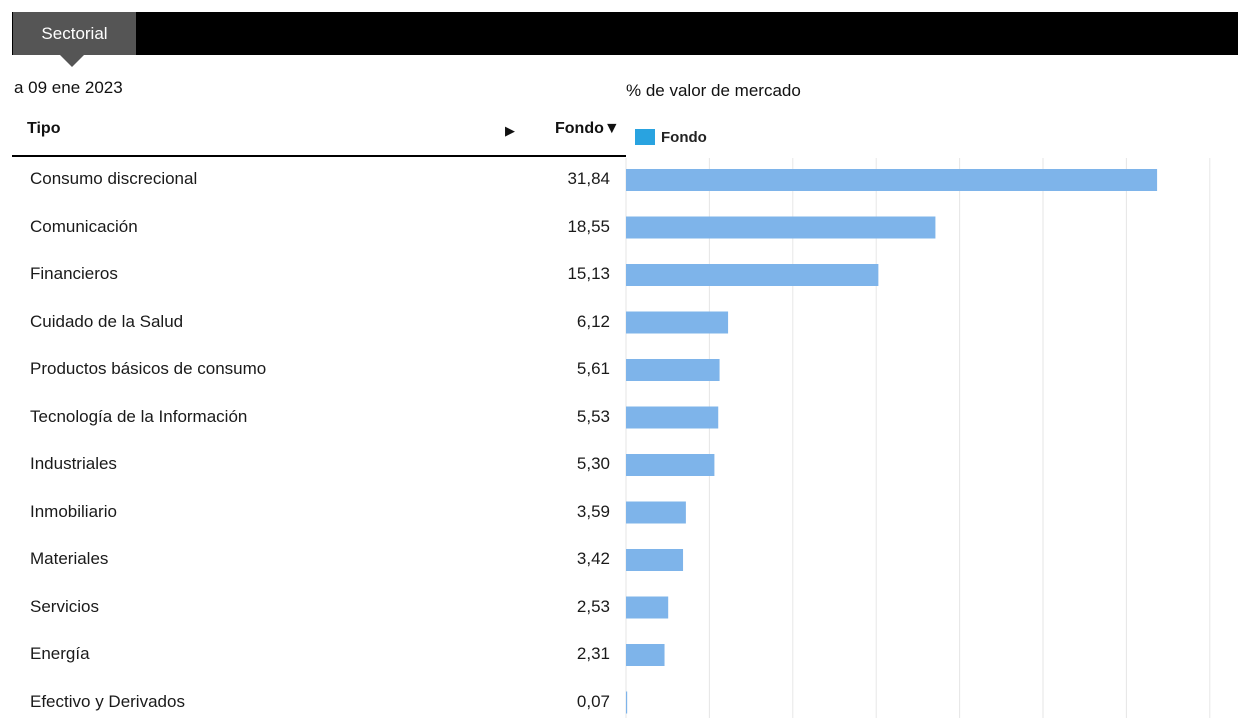 The image size is (1244, 718). I want to click on row-value: 2,31, so click(593, 653).